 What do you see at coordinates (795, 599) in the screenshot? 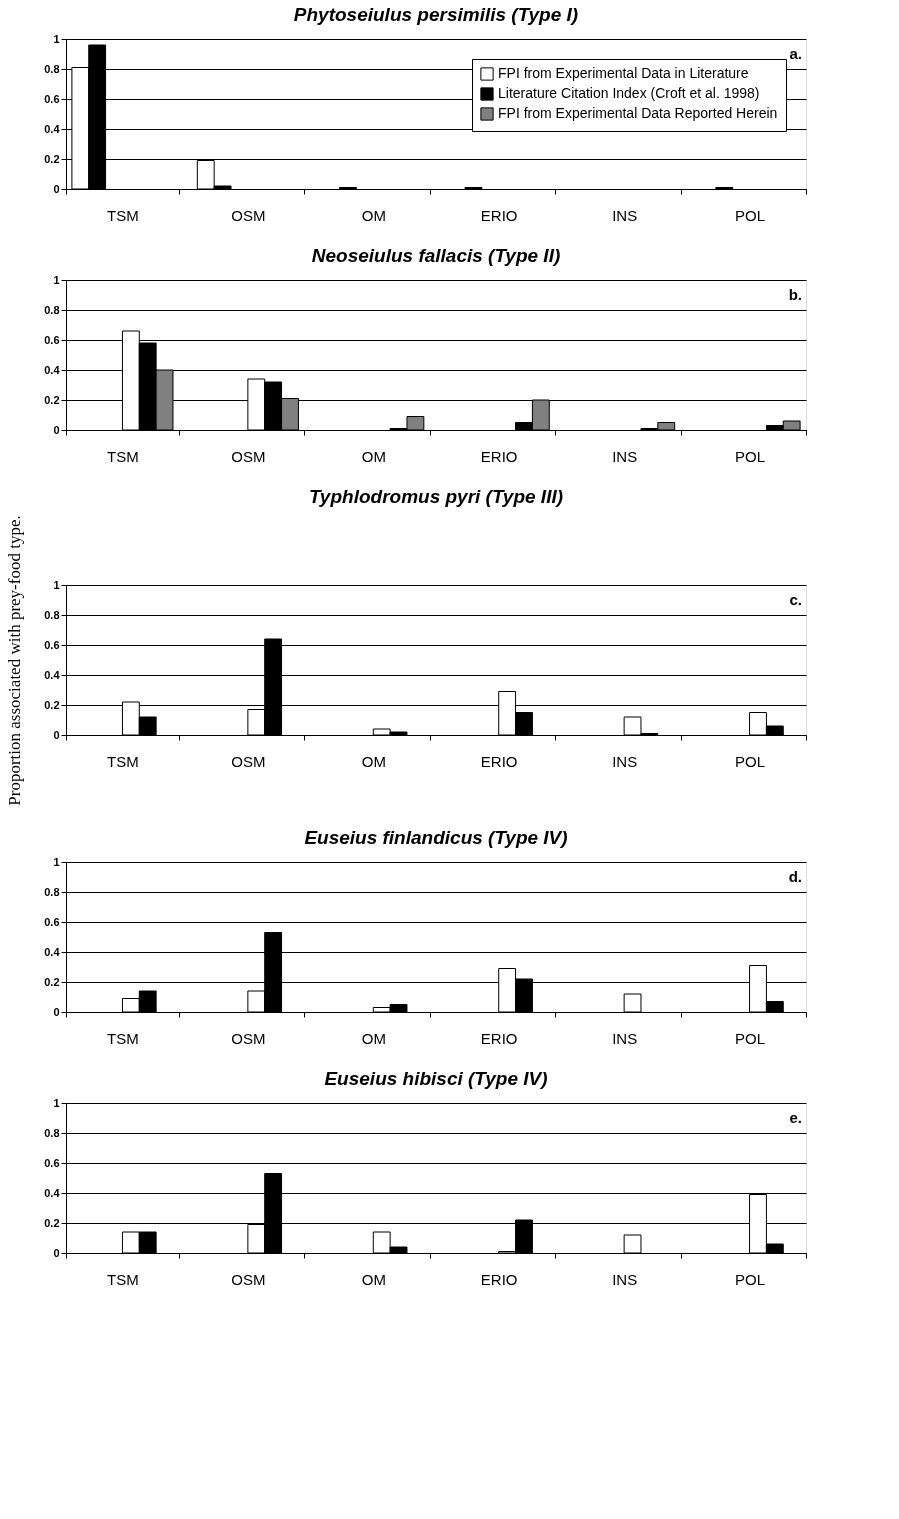
I see `annotation: c.` at bounding box center [795, 599].